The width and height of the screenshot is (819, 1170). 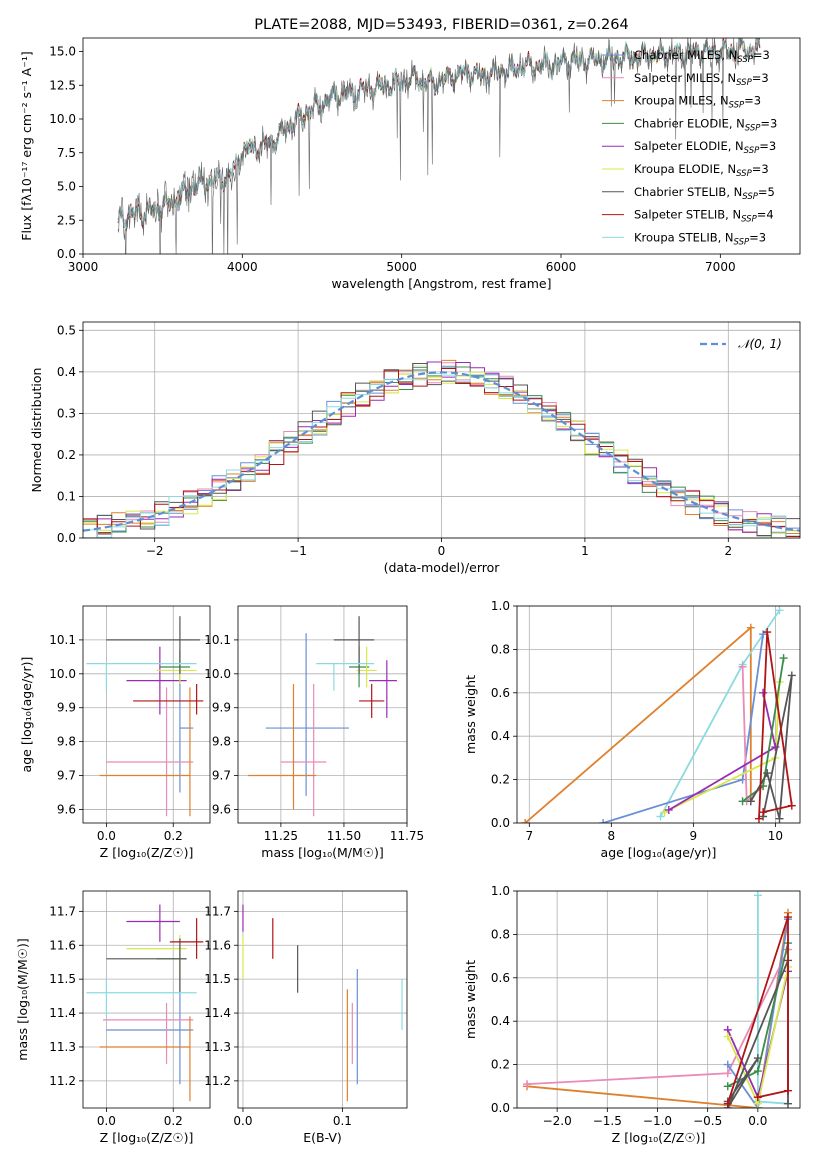 What do you see at coordinates (500, 780) in the screenshot?
I see `y-tick-label: 0.2` at bounding box center [500, 780].